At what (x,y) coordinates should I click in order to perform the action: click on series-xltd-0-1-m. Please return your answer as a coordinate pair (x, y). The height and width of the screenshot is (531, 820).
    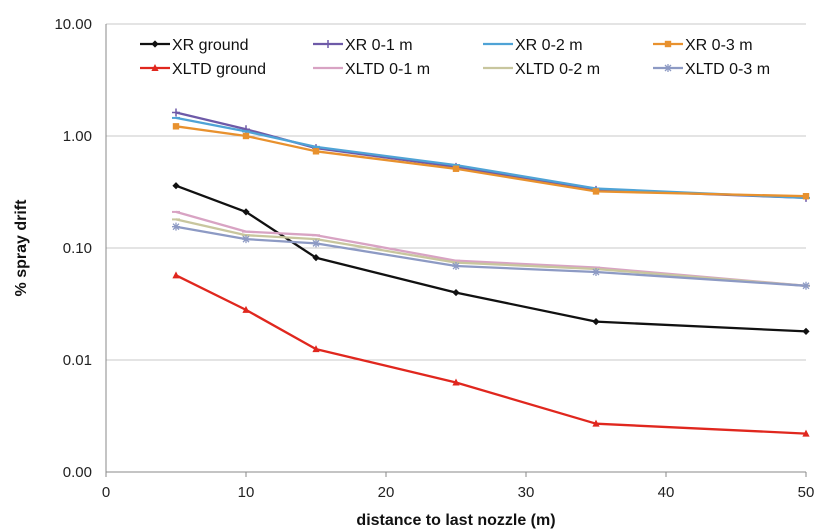
    Looking at the image, I should click on (491, 248).